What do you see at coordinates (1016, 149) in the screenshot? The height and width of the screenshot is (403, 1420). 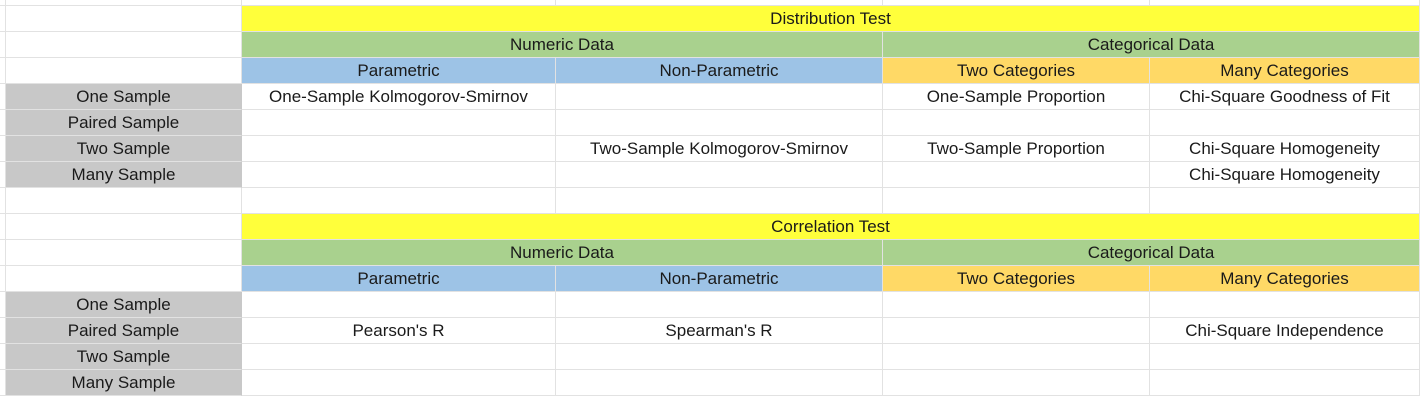 I see `table-cell: Two-Sample Proportion` at bounding box center [1016, 149].